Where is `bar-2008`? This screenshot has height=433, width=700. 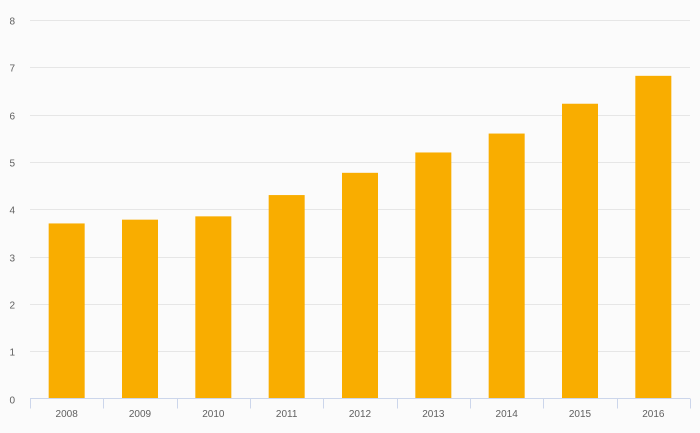
bar-2008 is located at coordinates (66, 311).